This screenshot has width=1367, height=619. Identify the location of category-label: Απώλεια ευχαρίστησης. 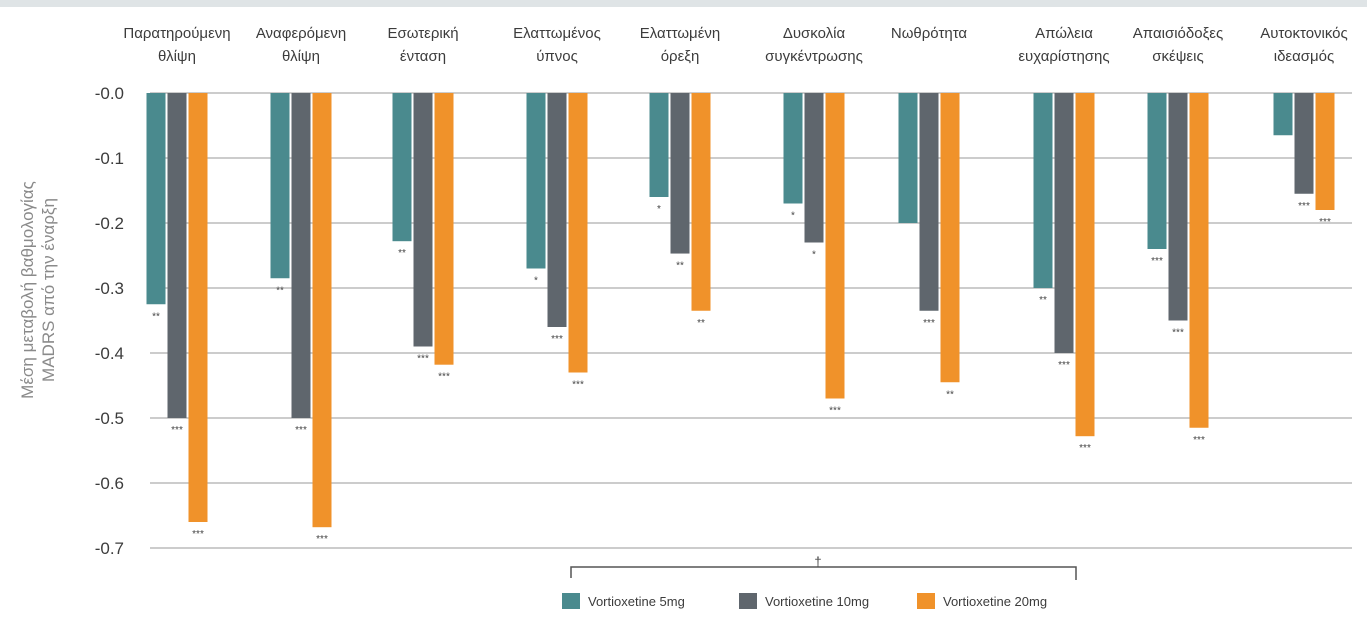
(1063, 45).